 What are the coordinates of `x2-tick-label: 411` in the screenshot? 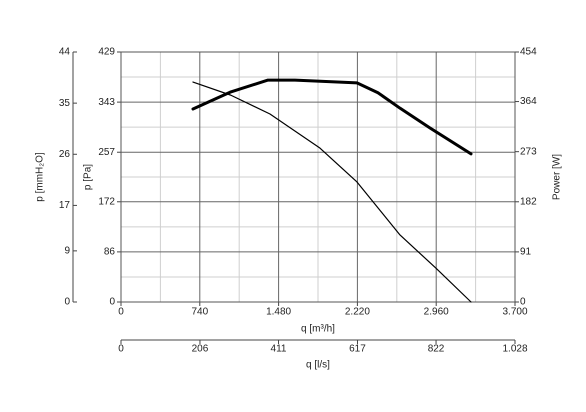 It's located at (279, 349).